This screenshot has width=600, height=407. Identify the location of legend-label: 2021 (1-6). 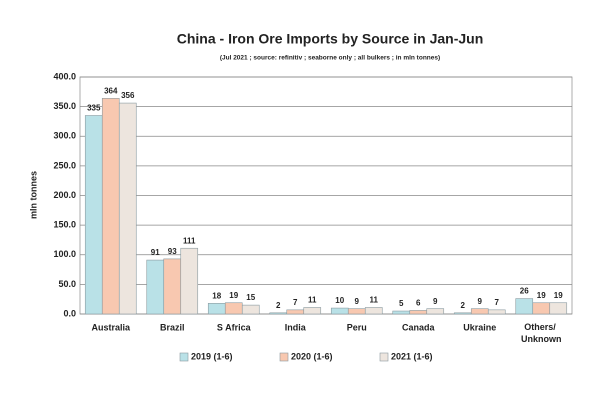
(412, 356).